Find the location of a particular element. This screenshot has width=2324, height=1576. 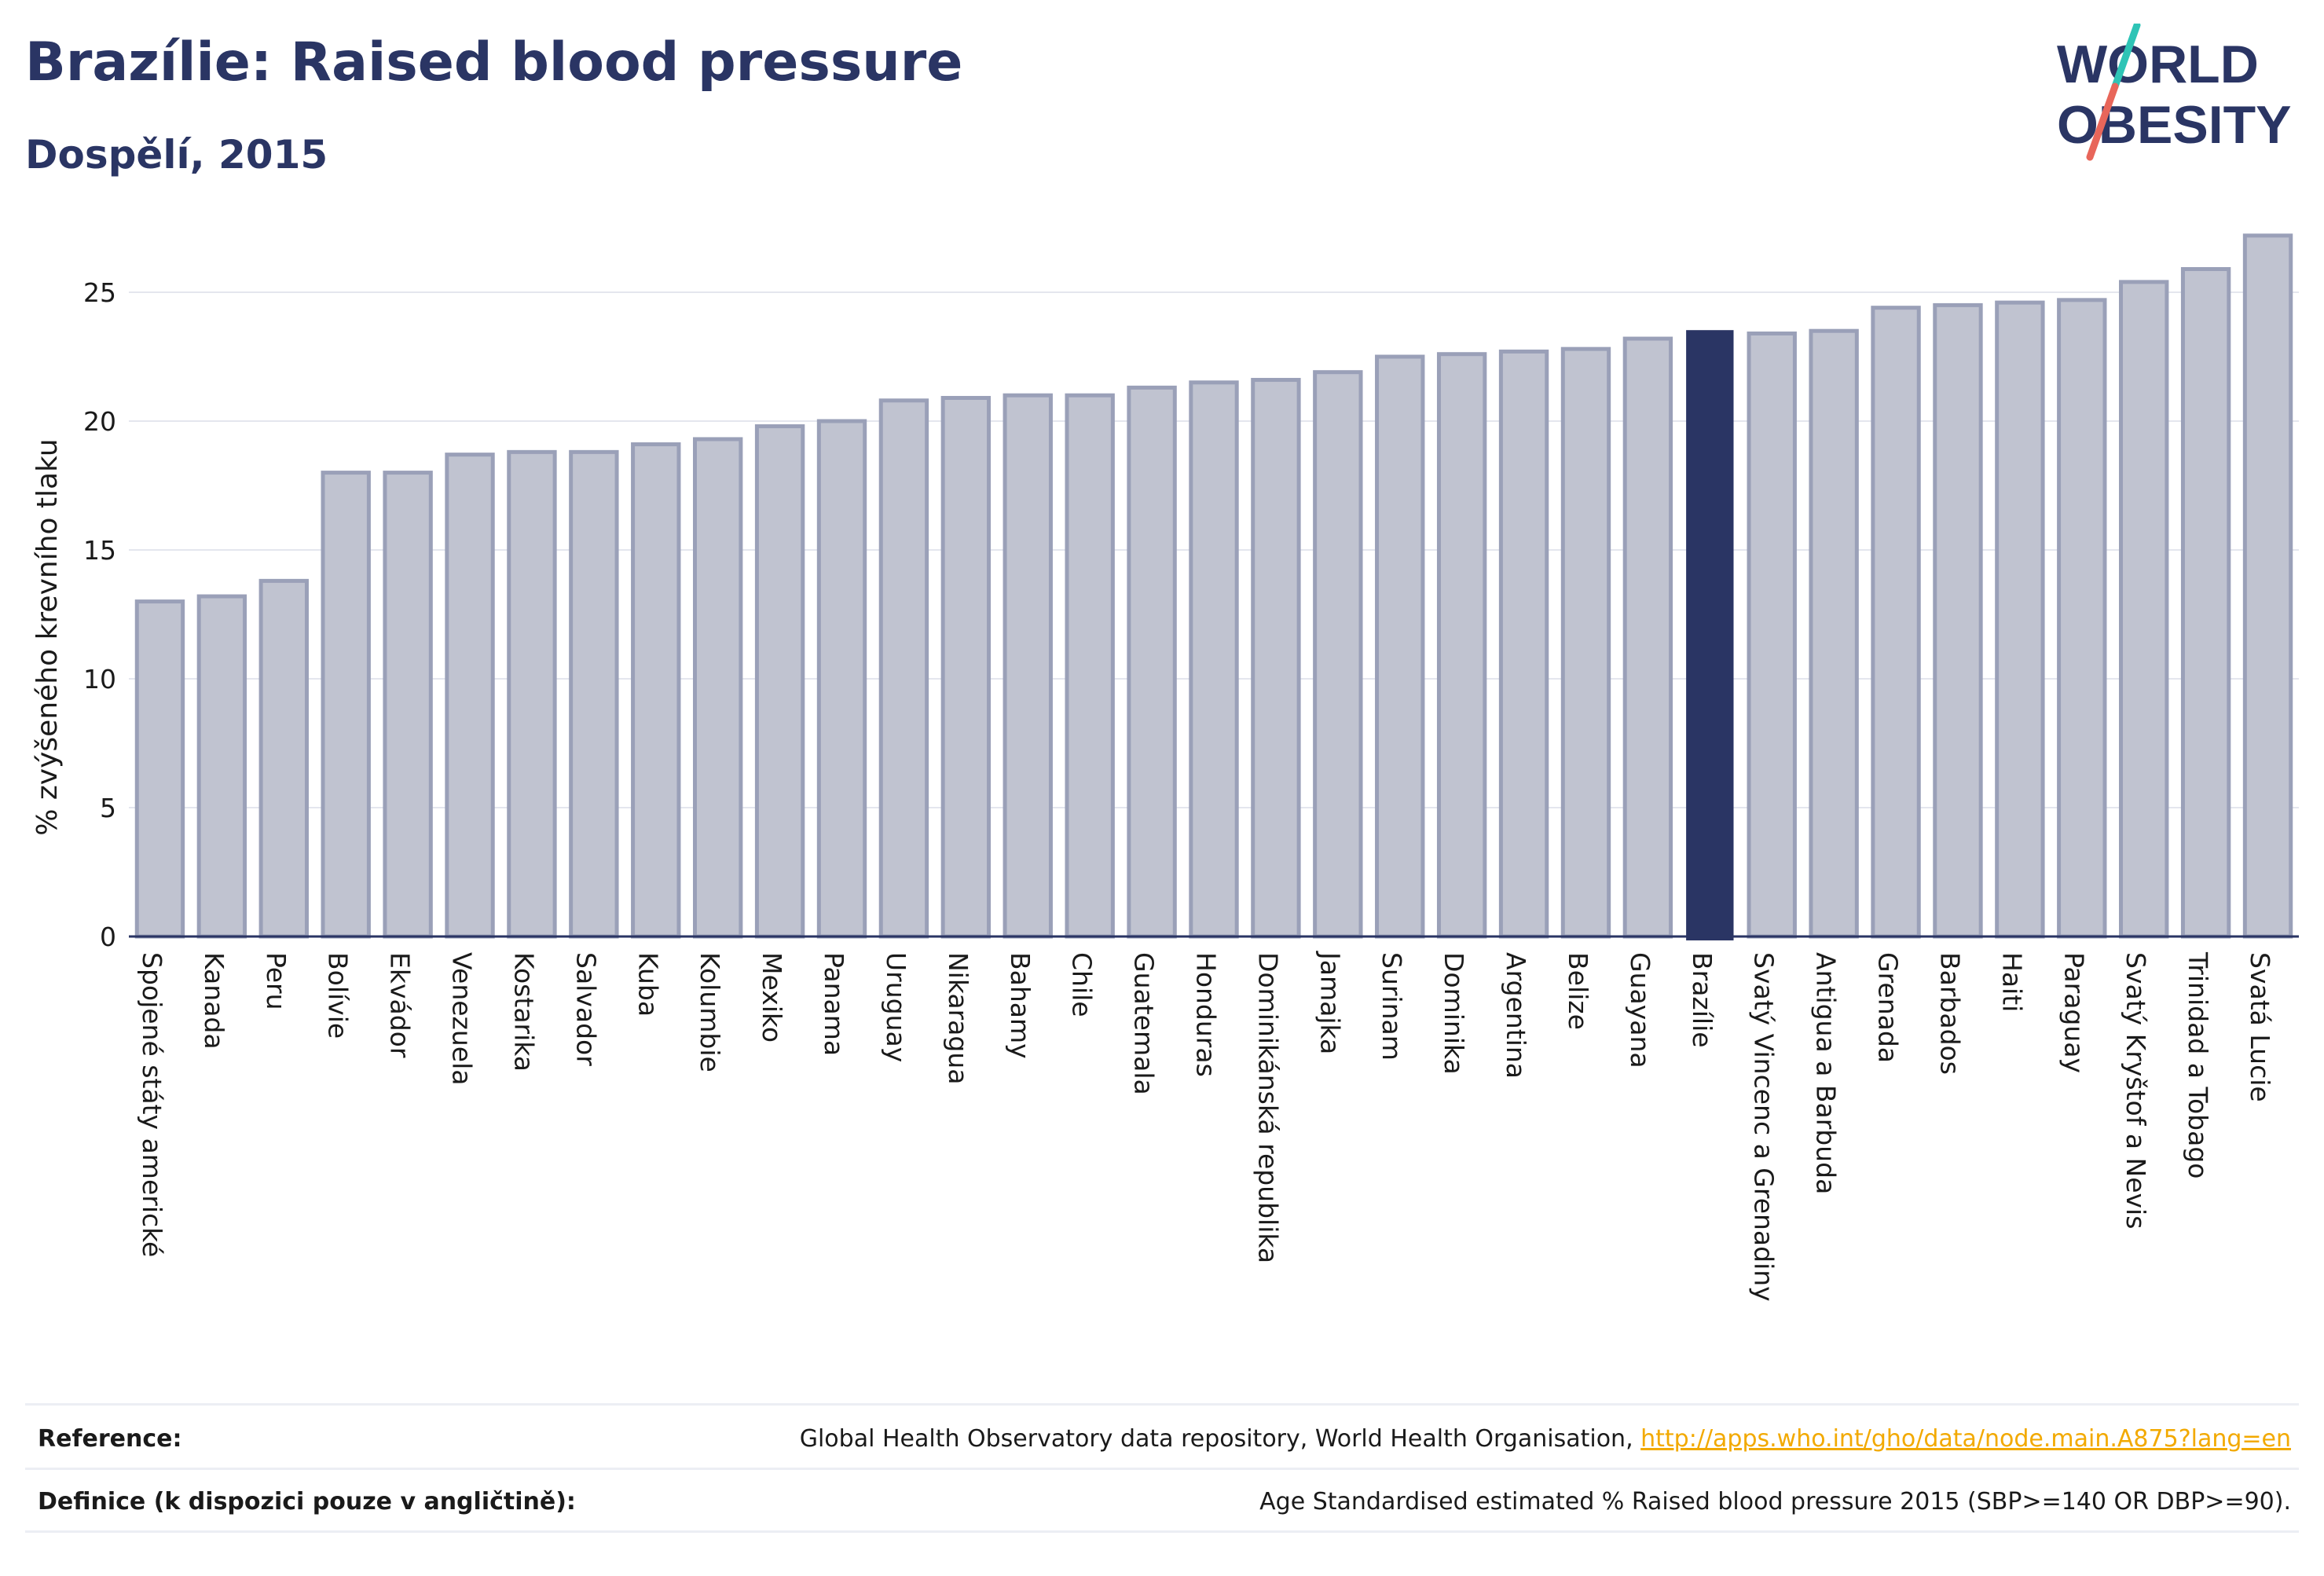

x-tick-label: Jamajka is located at coordinates (1329, 1002).